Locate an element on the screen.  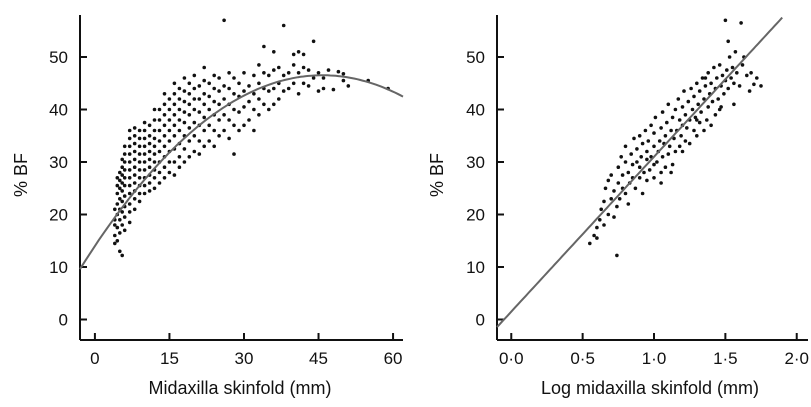
right-points is located at coordinates (675, 138).